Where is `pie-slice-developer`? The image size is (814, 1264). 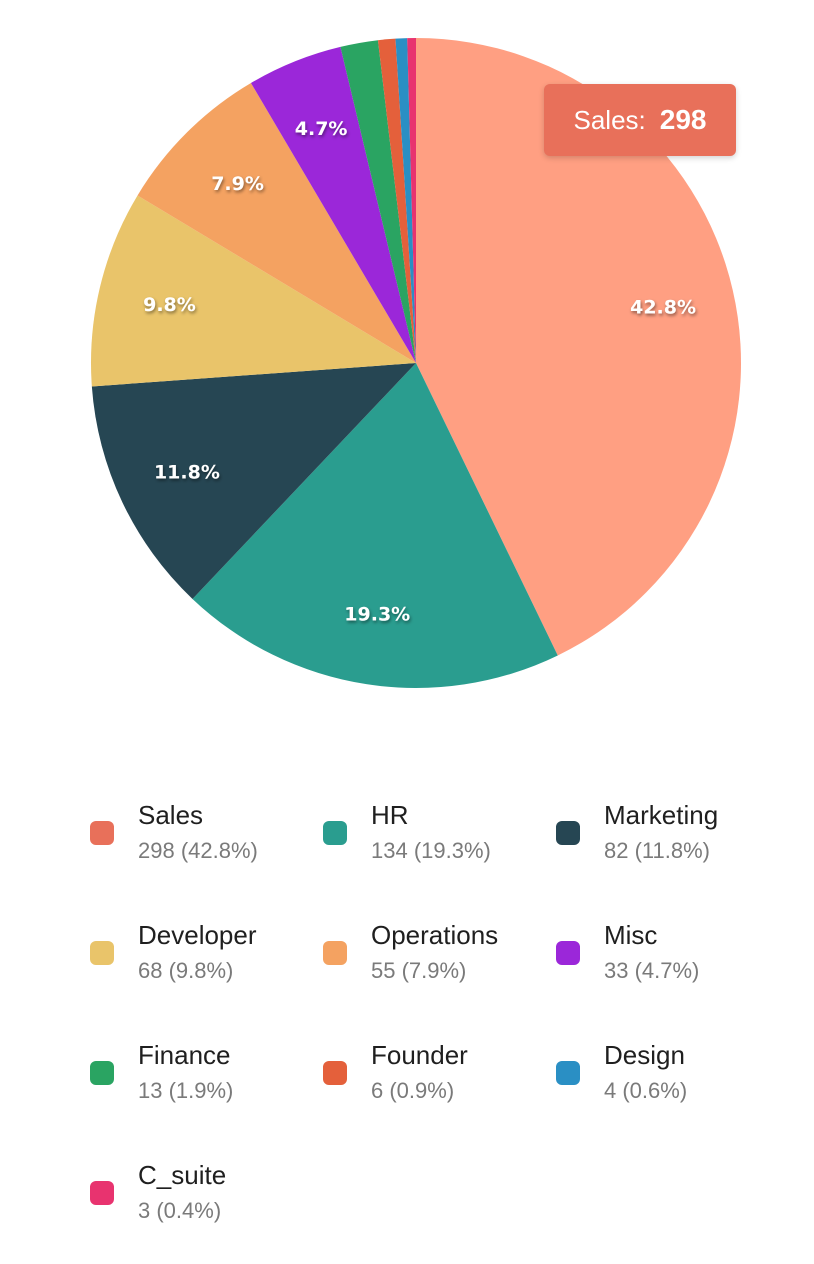
pie-slice-developer is located at coordinates (254, 291).